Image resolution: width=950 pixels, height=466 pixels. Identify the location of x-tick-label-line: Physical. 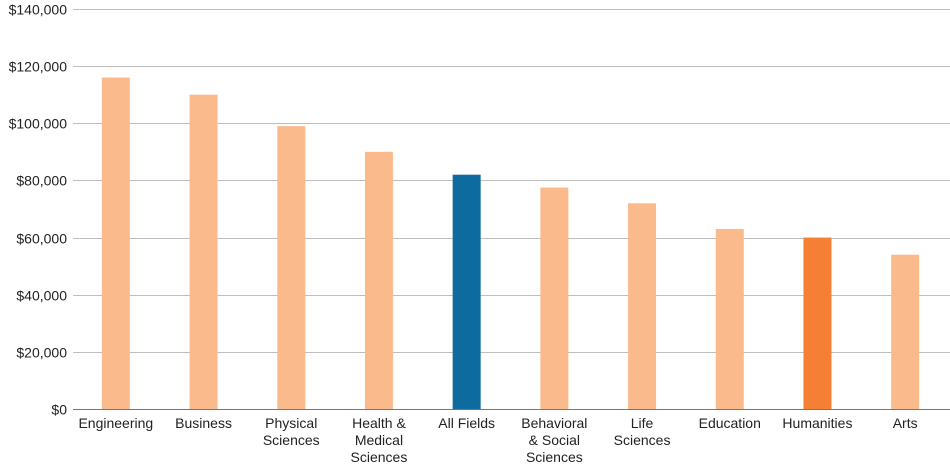
(291, 423).